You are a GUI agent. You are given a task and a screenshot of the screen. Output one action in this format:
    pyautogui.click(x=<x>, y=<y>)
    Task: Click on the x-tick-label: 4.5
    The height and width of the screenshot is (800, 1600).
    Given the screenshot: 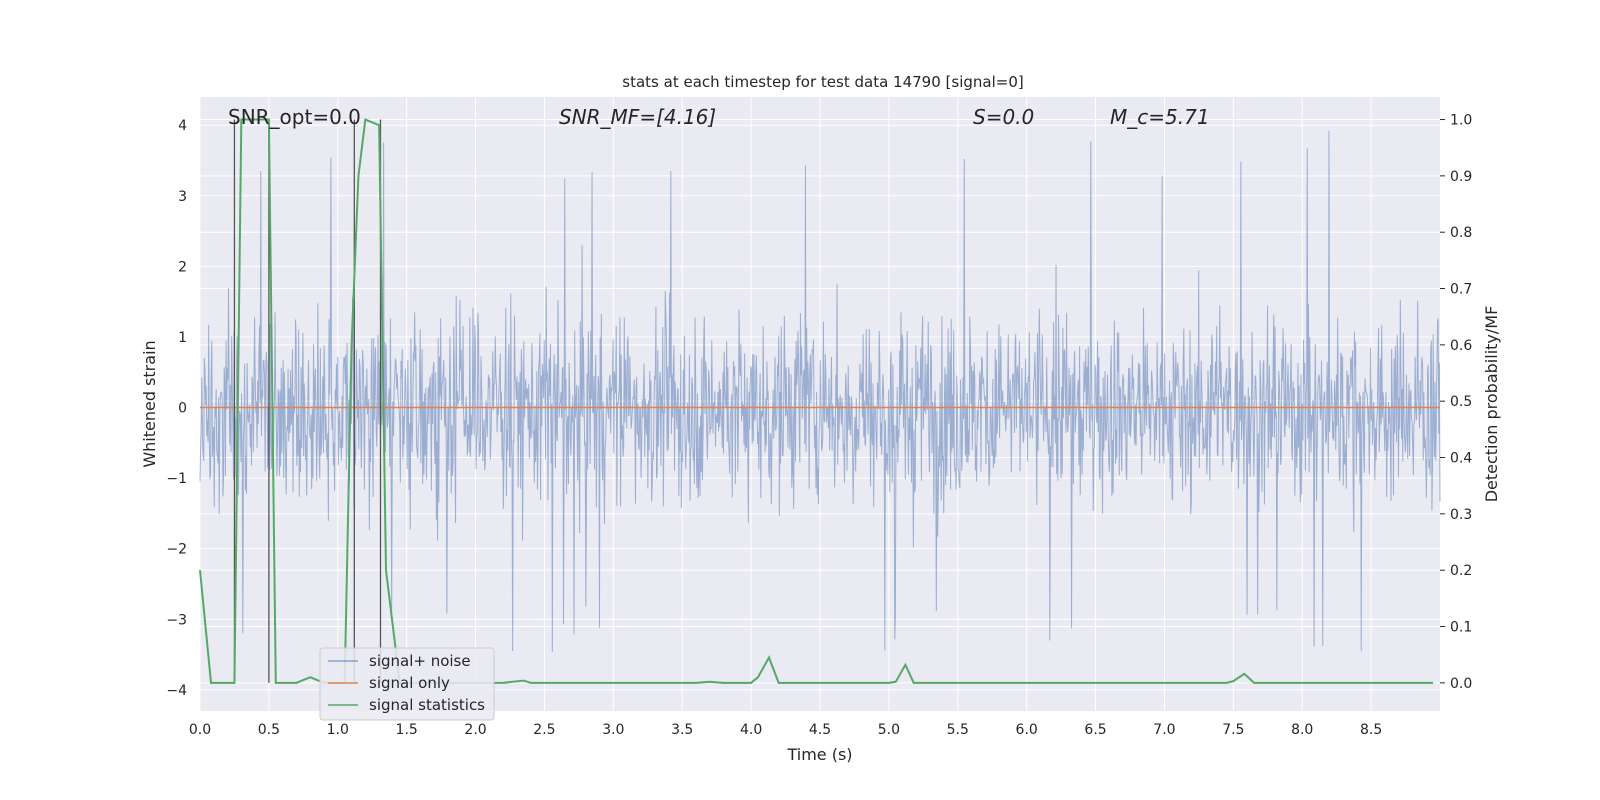 What is the action you would take?
    pyautogui.click(x=820, y=730)
    